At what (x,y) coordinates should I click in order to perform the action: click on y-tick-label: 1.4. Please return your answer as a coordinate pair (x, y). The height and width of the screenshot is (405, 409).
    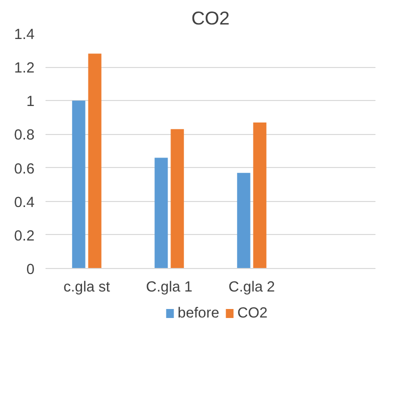
    Looking at the image, I should click on (24, 35).